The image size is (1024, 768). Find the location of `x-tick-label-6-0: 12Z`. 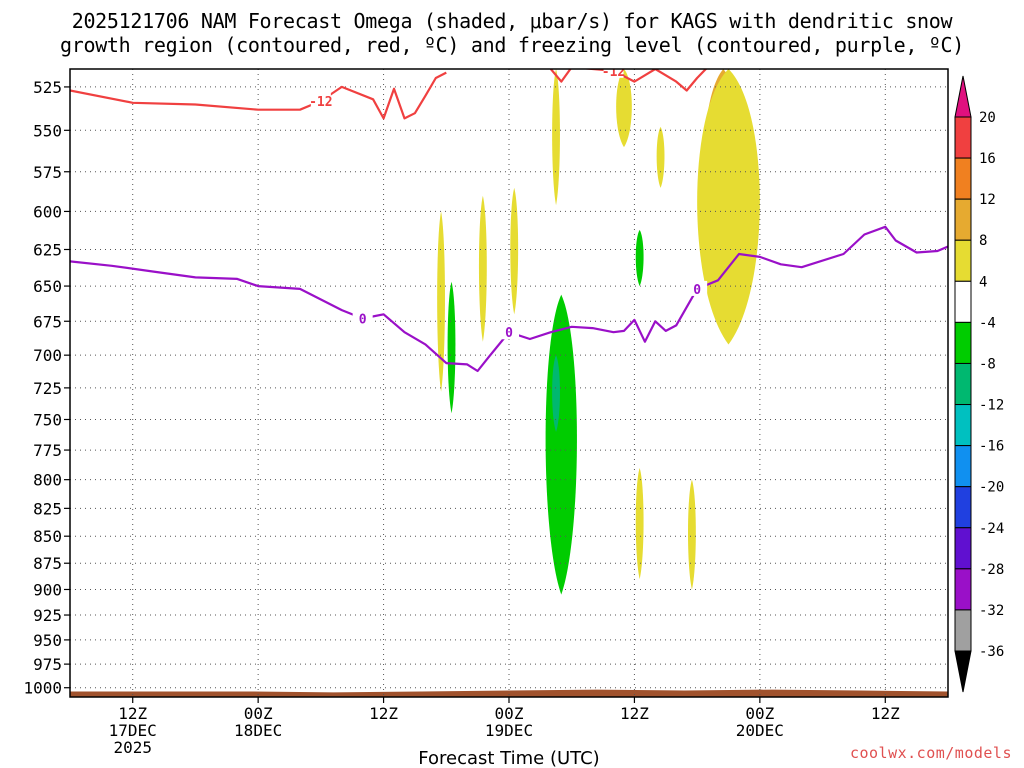

x-tick-label-6-0: 12Z is located at coordinates (132, 713).